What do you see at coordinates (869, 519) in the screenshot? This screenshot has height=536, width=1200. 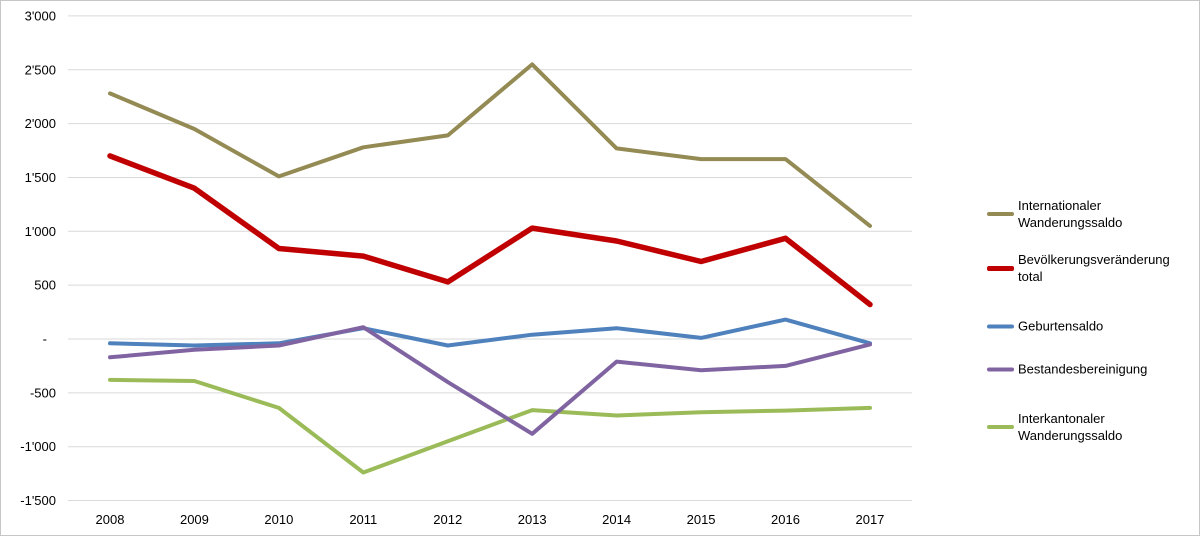 I see `x-tick-label: 2017` at bounding box center [869, 519].